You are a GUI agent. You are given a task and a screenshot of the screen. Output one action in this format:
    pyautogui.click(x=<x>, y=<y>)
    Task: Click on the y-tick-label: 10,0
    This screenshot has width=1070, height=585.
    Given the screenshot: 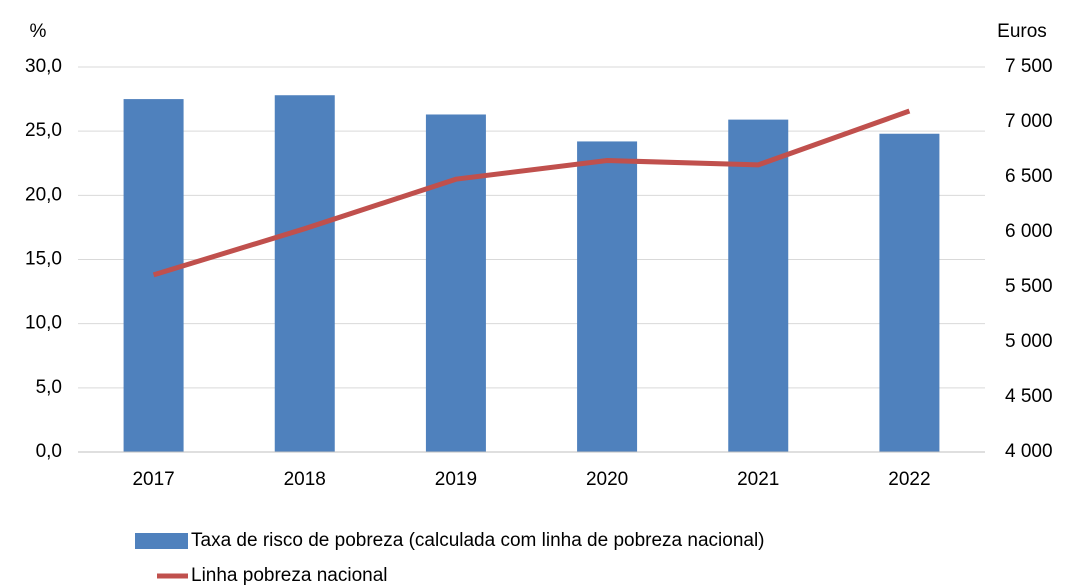 What is the action you would take?
    pyautogui.click(x=43, y=323)
    